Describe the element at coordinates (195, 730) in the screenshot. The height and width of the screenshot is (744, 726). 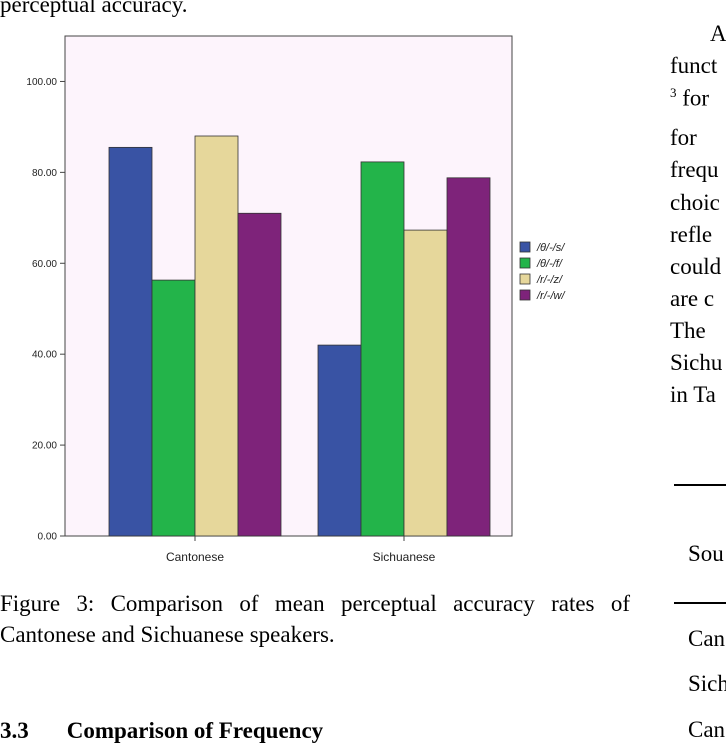
I see `section-title: Comparison of Frequency` at that location.